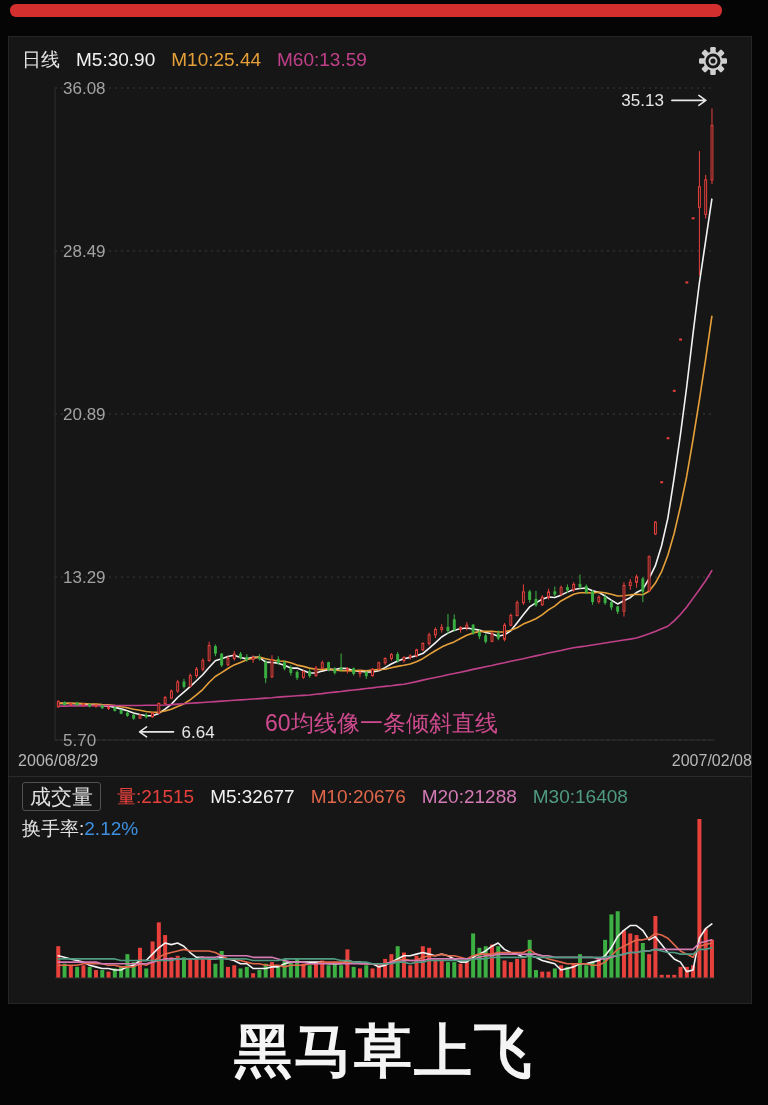  Describe the element at coordinates (84, 578) in the screenshot. I see `y-tick-label: 13.29` at that location.